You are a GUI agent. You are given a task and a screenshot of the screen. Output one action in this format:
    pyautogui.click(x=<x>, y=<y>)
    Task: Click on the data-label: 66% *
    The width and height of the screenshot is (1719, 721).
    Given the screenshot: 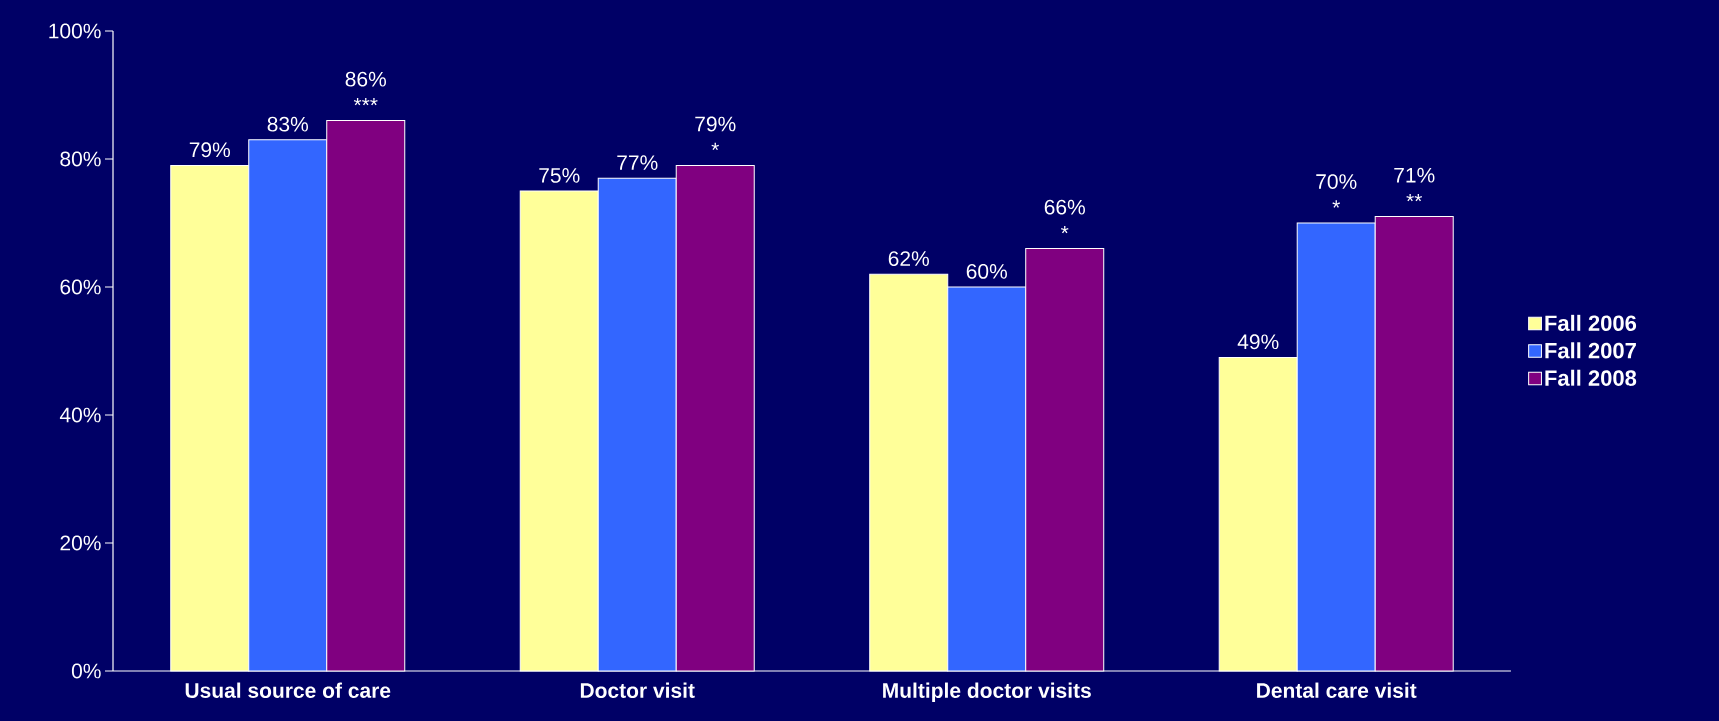 What is the action you would take?
    pyautogui.click(x=1064, y=216)
    